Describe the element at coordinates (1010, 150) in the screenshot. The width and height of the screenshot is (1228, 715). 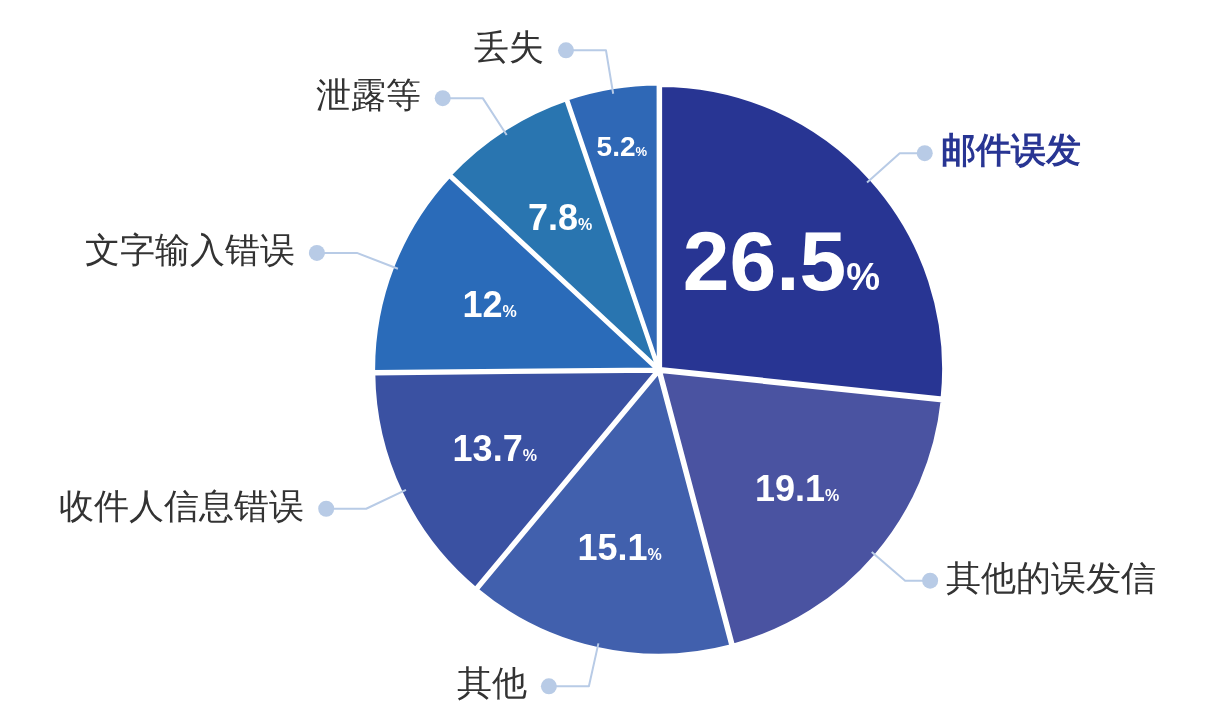
I see `slice-label: 邮件误发` at that location.